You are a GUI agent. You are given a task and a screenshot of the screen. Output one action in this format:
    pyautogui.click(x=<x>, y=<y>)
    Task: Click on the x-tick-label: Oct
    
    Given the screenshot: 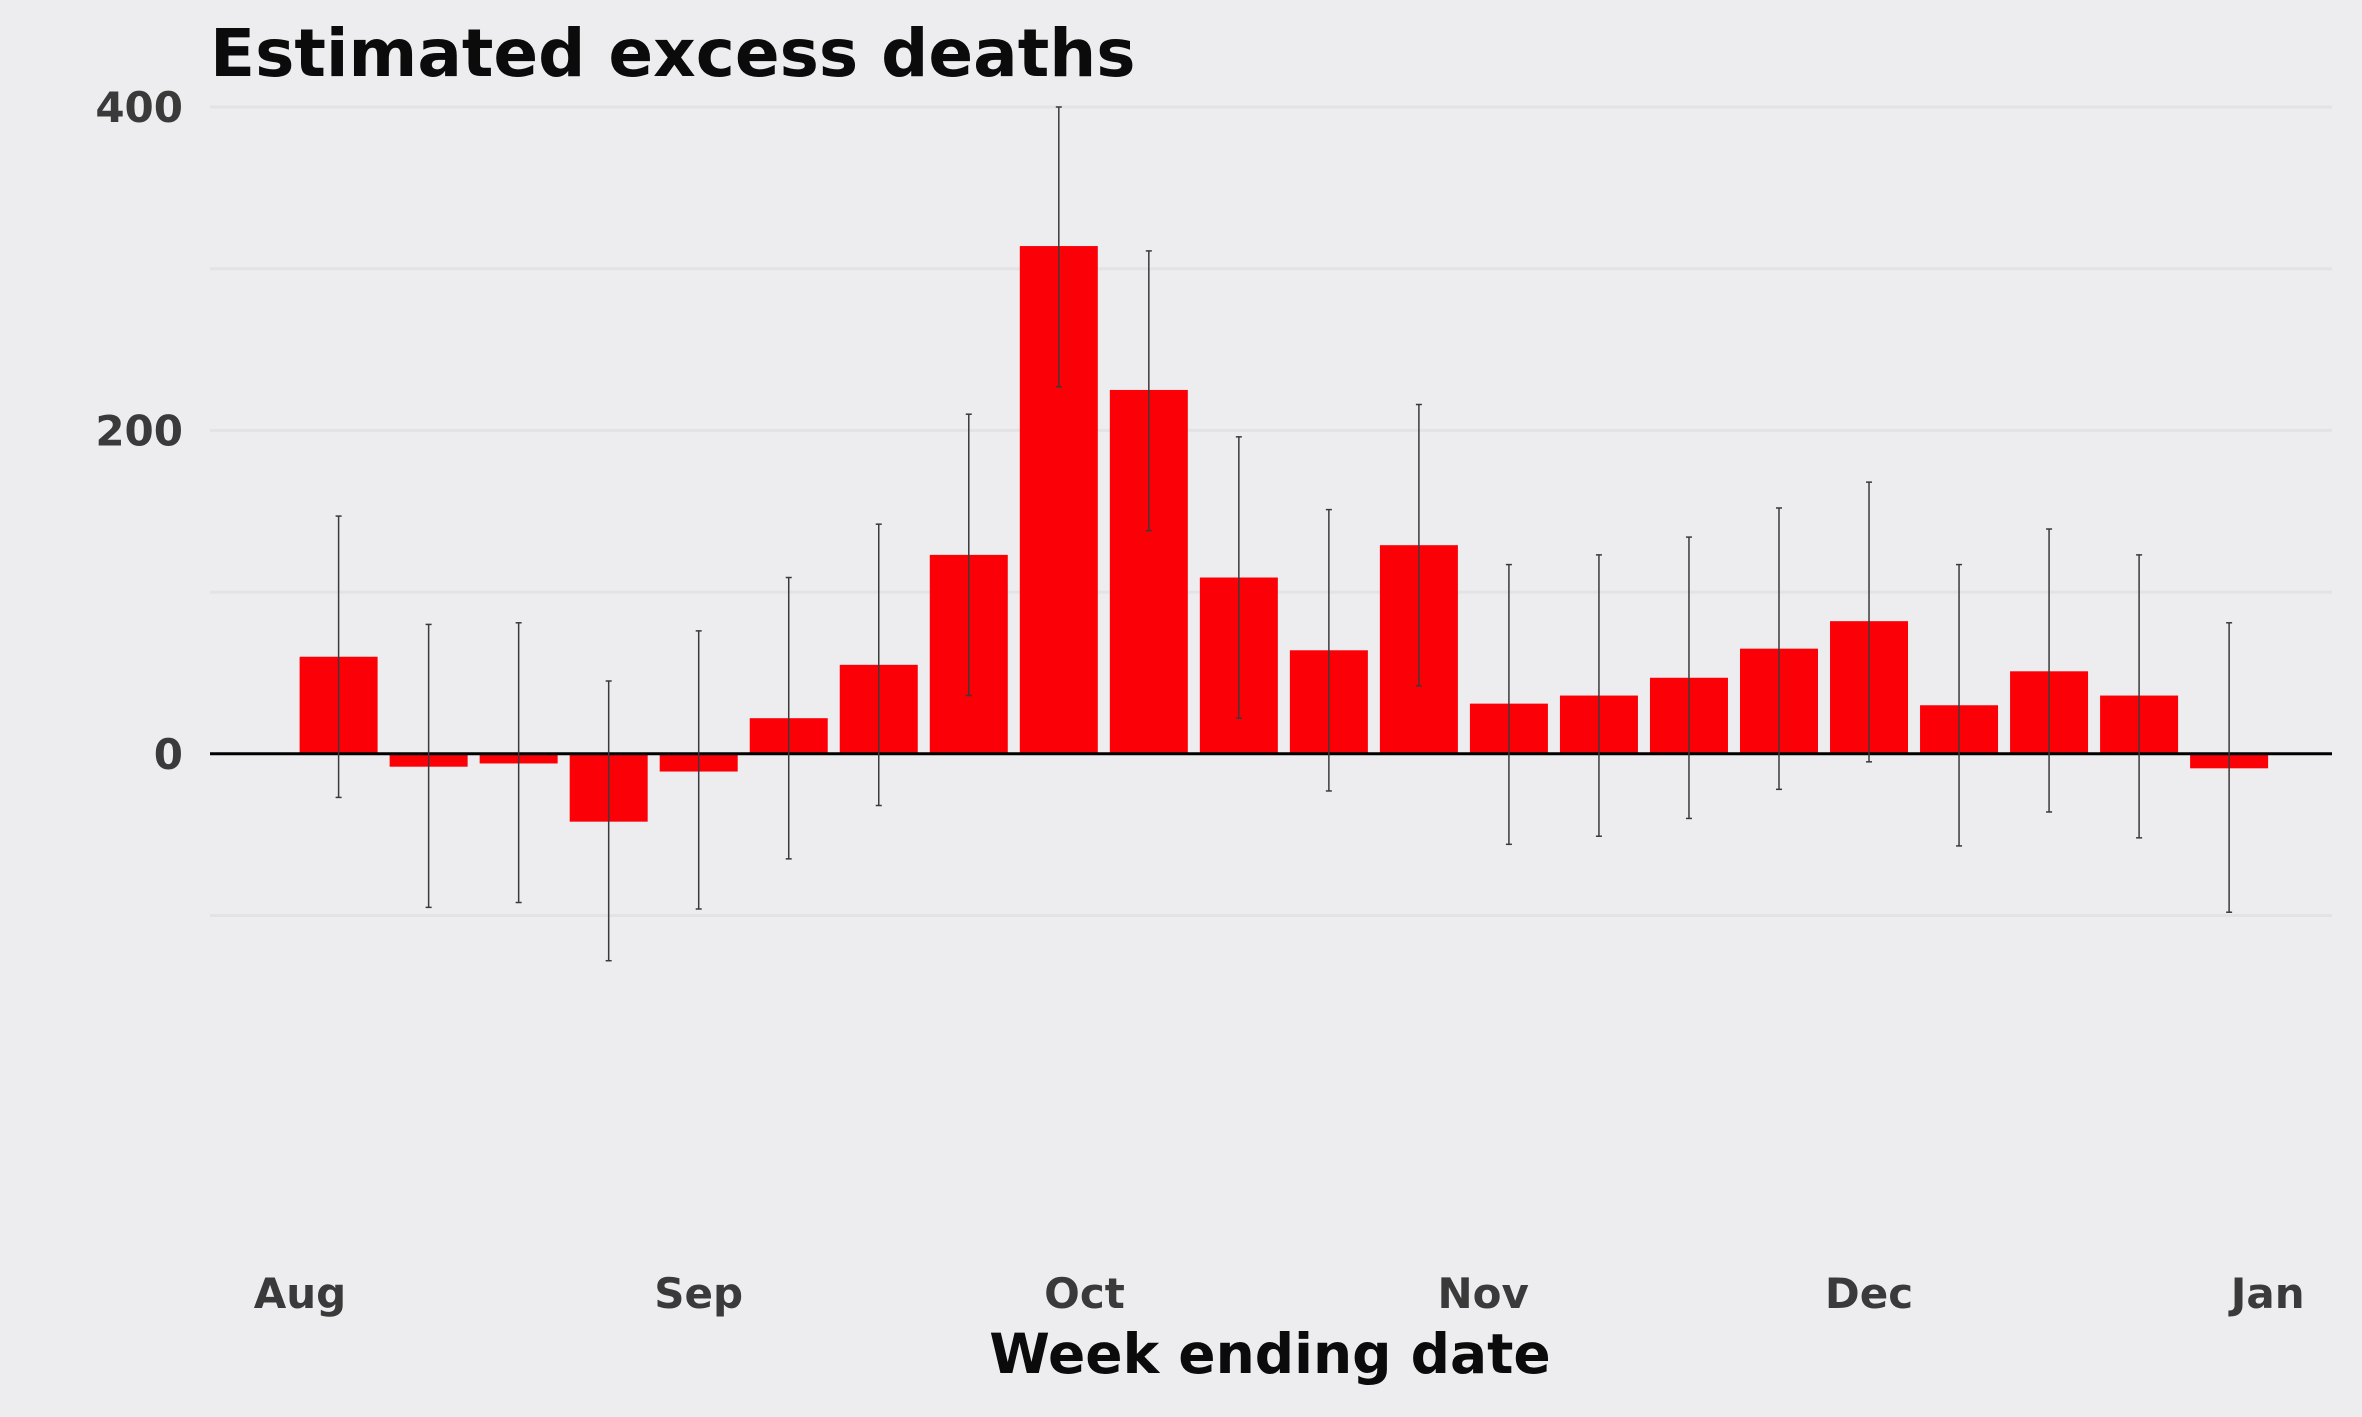 What is the action you would take?
    pyautogui.click(x=1084, y=1293)
    